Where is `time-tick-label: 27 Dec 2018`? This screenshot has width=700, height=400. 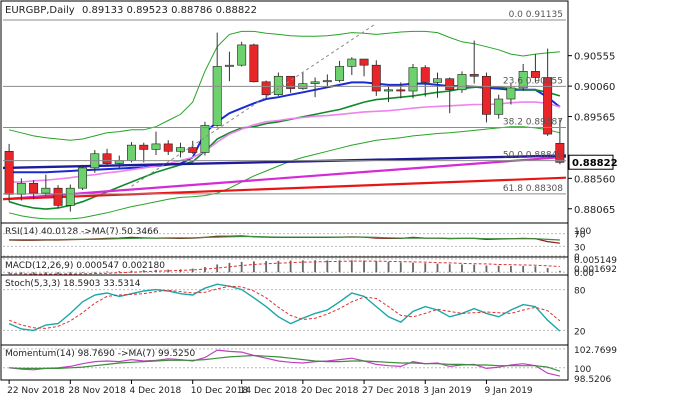
time-tick-label: 27 Dec 2018 is located at coordinates (391, 391).